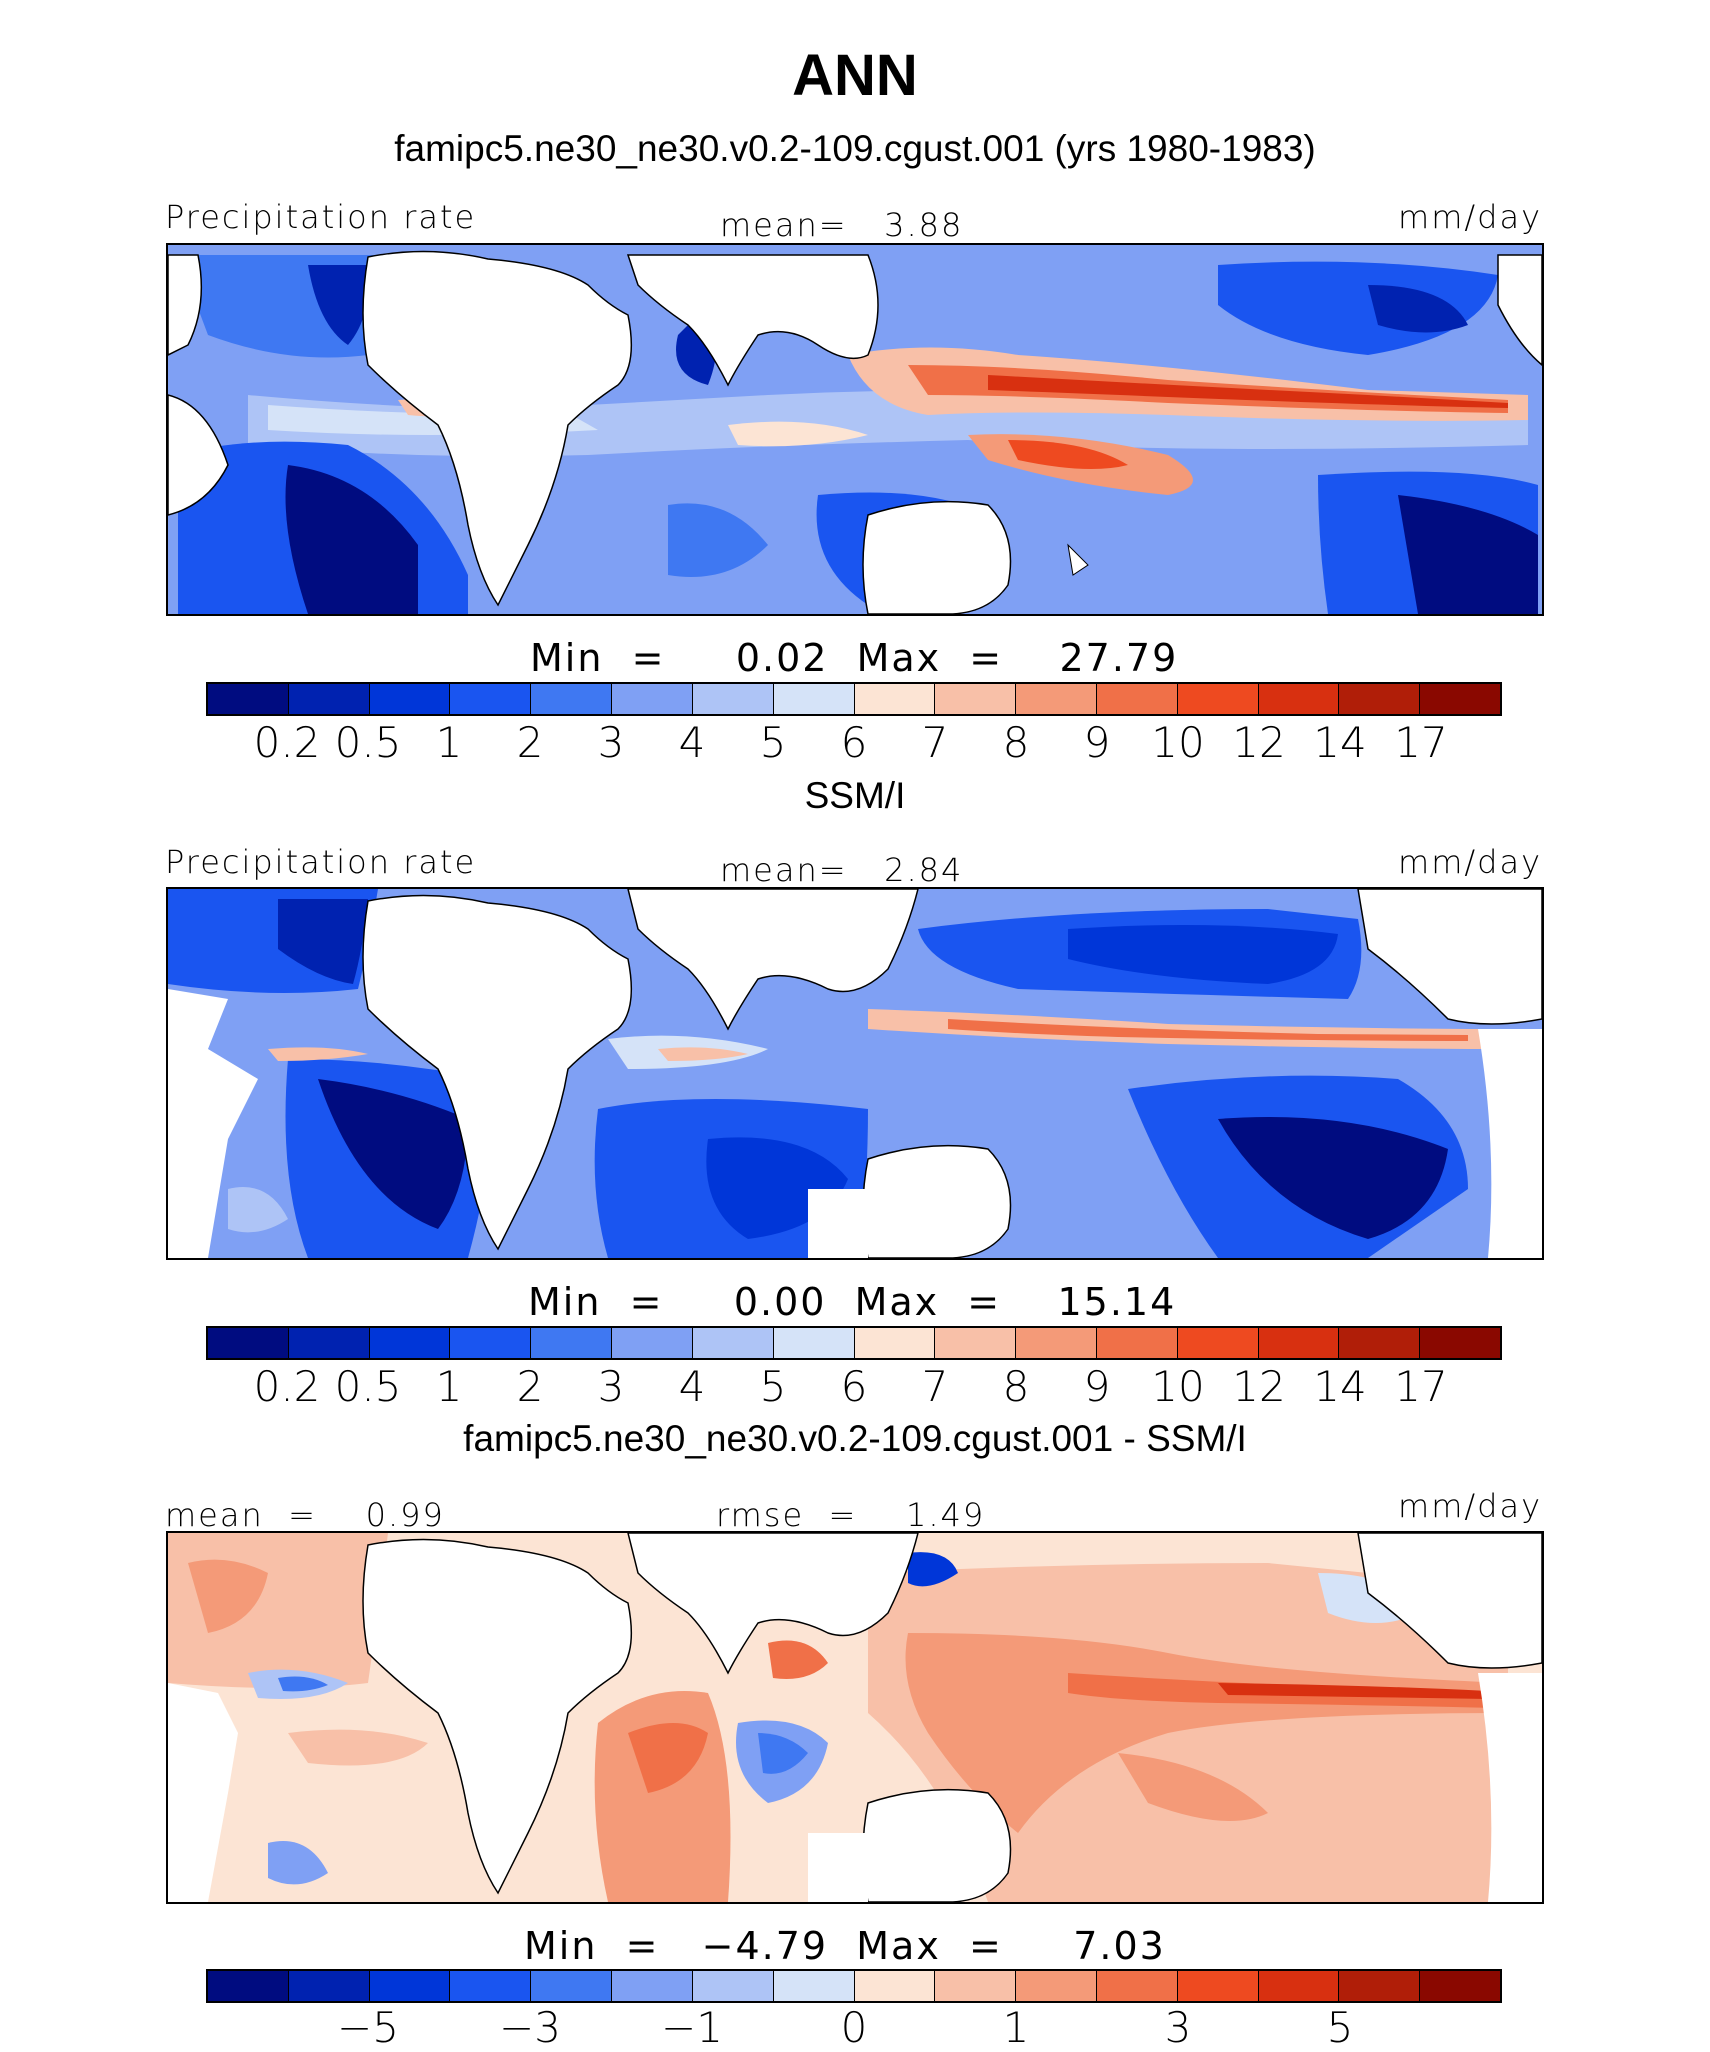 Image resolution: width=1710 pixels, height=2052 pixels. I want to click on panel-1-colorbar, so click(854, 699).